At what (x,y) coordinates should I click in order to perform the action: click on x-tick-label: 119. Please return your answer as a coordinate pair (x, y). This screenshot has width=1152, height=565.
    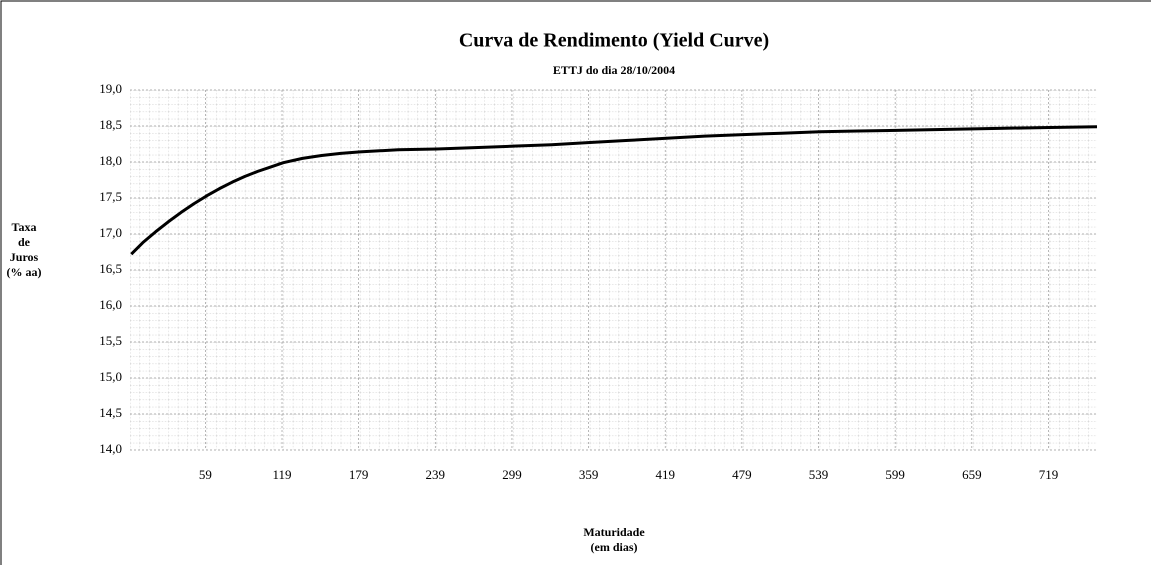
    Looking at the image, I should click on (281, 474).